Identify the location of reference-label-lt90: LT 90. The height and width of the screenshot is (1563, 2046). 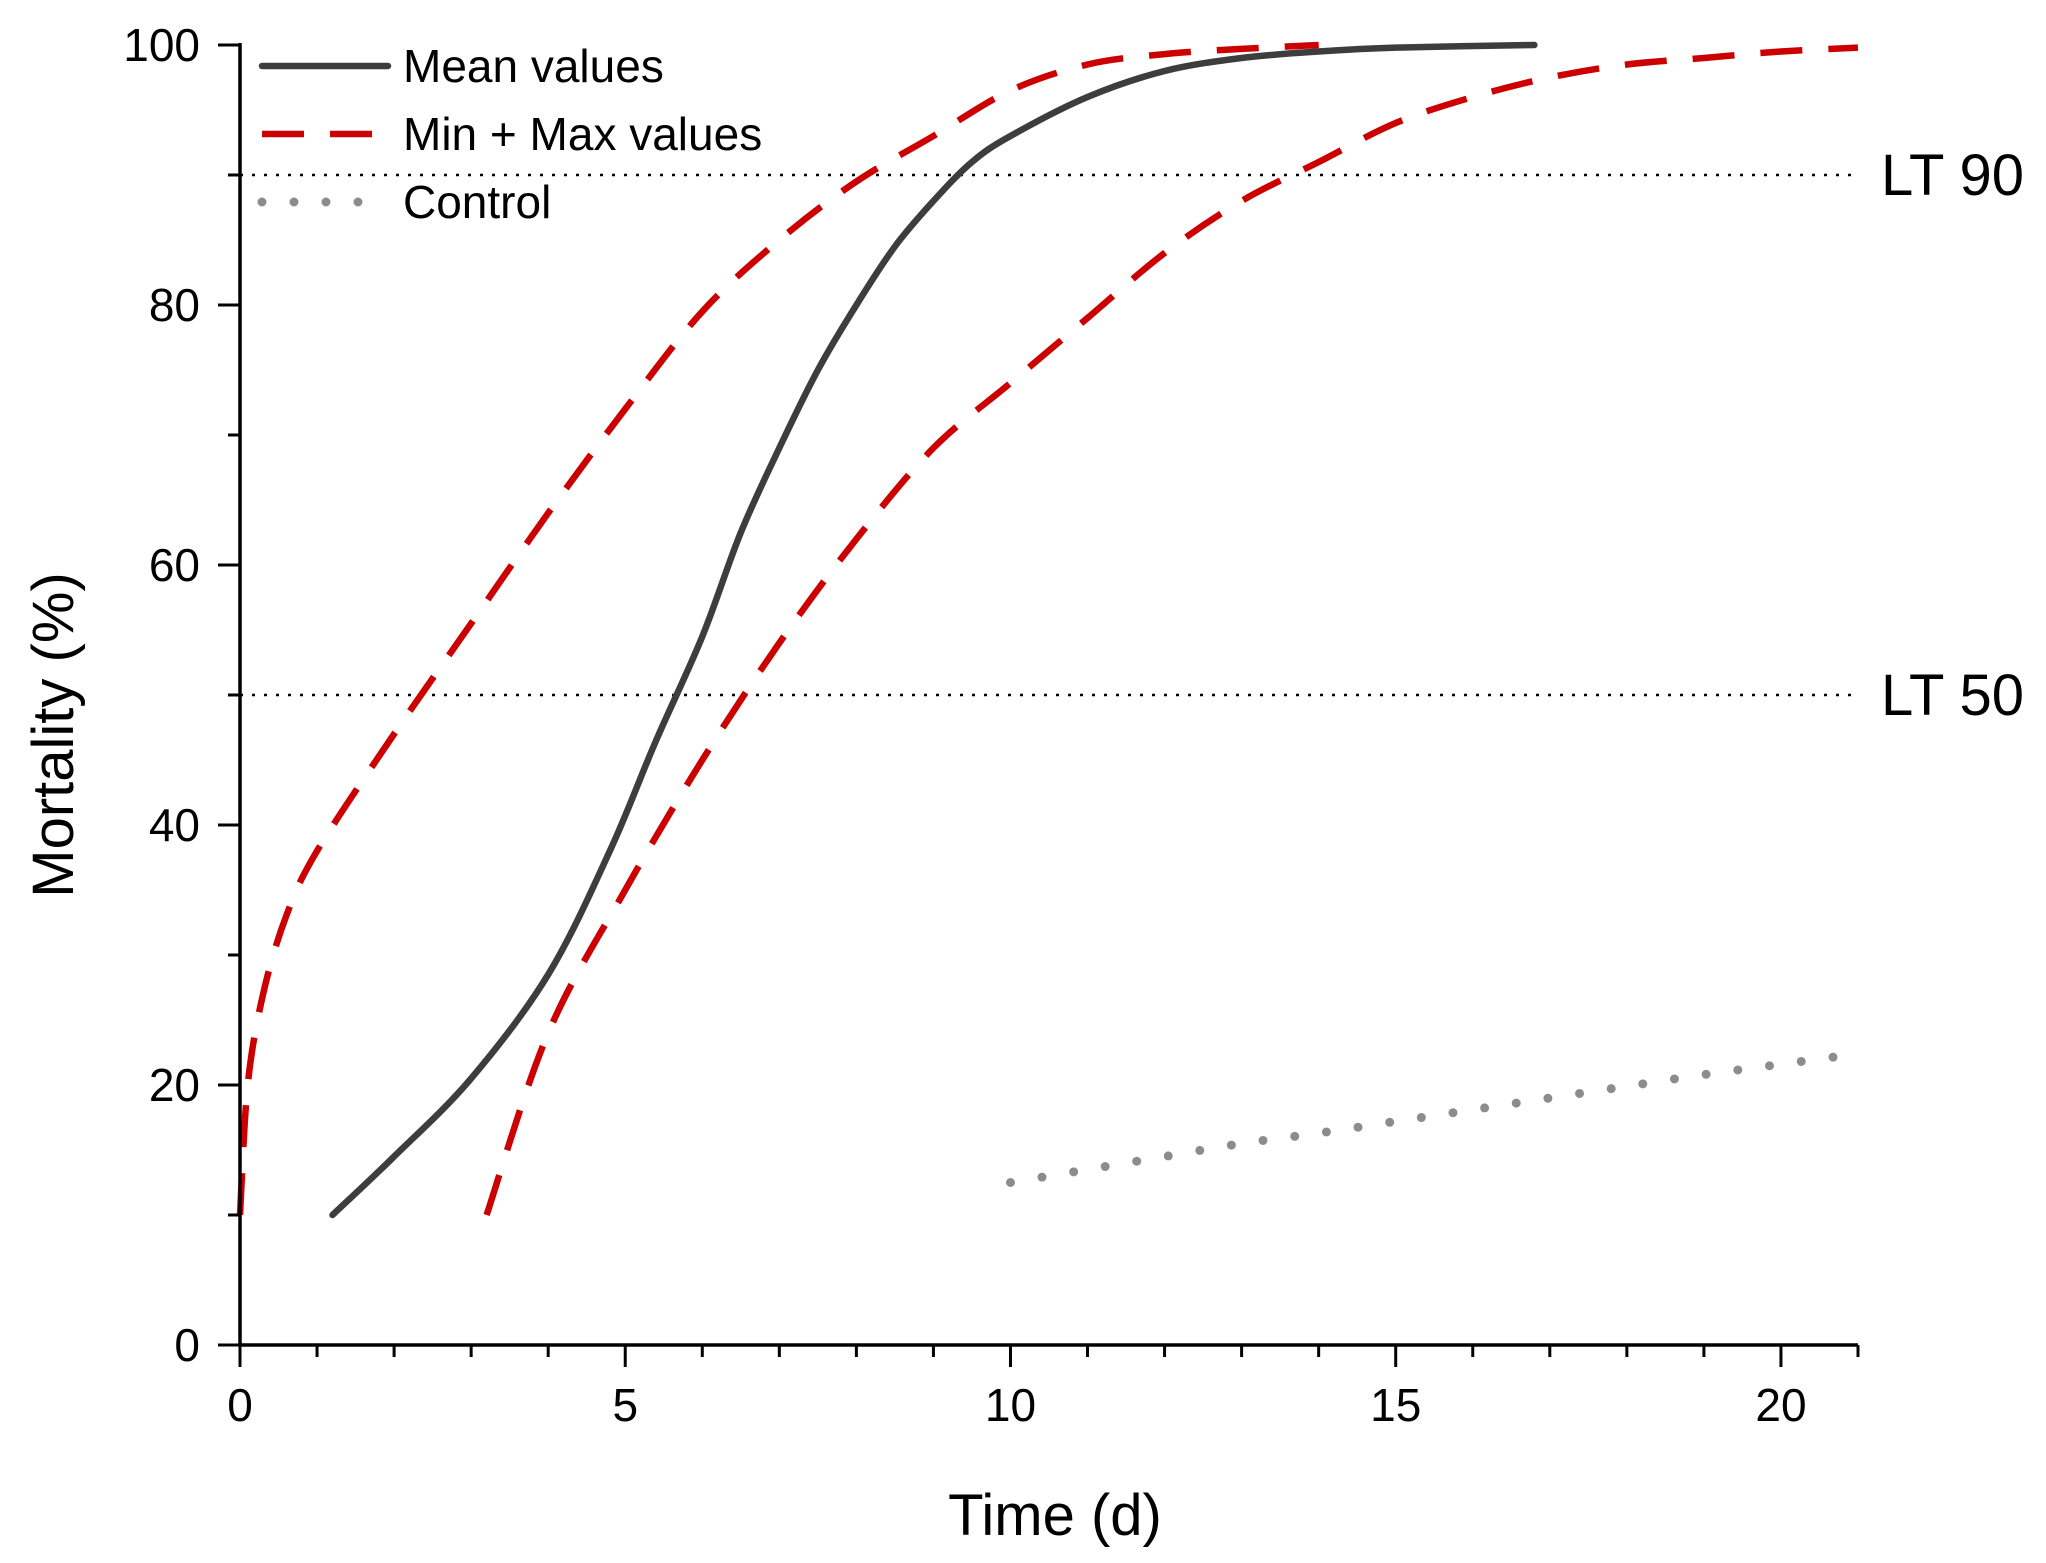
(1952, 175).